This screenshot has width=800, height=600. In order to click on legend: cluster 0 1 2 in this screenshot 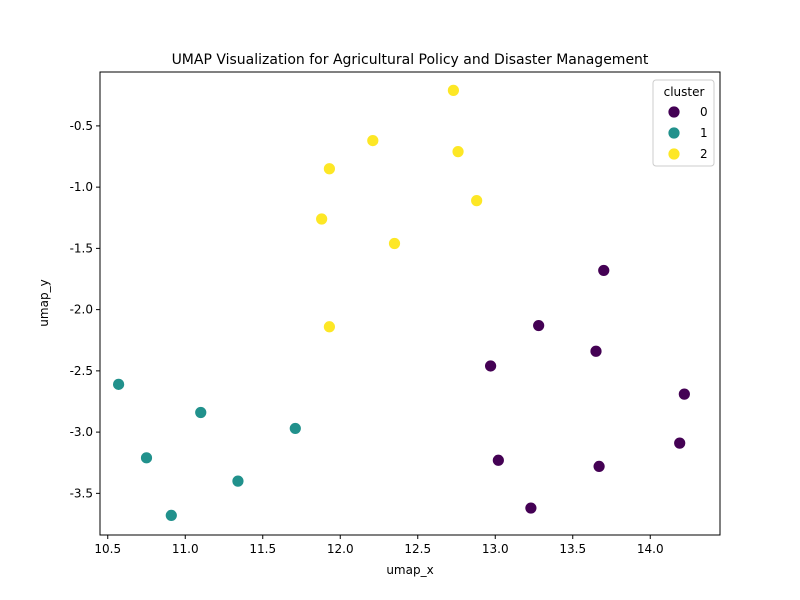, I will do `click(683, 123)`.